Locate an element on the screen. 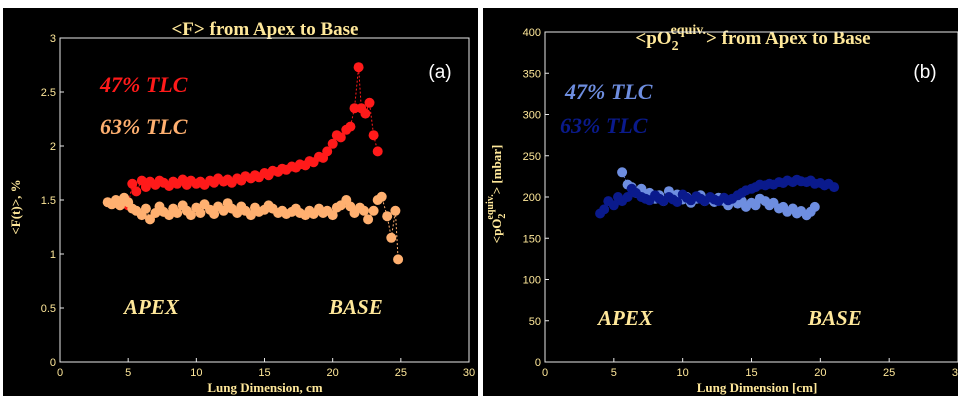 This screenshot has height=399, width=960. chart-b-legend-47: 47% TLC is located at coordinates (608, 91).